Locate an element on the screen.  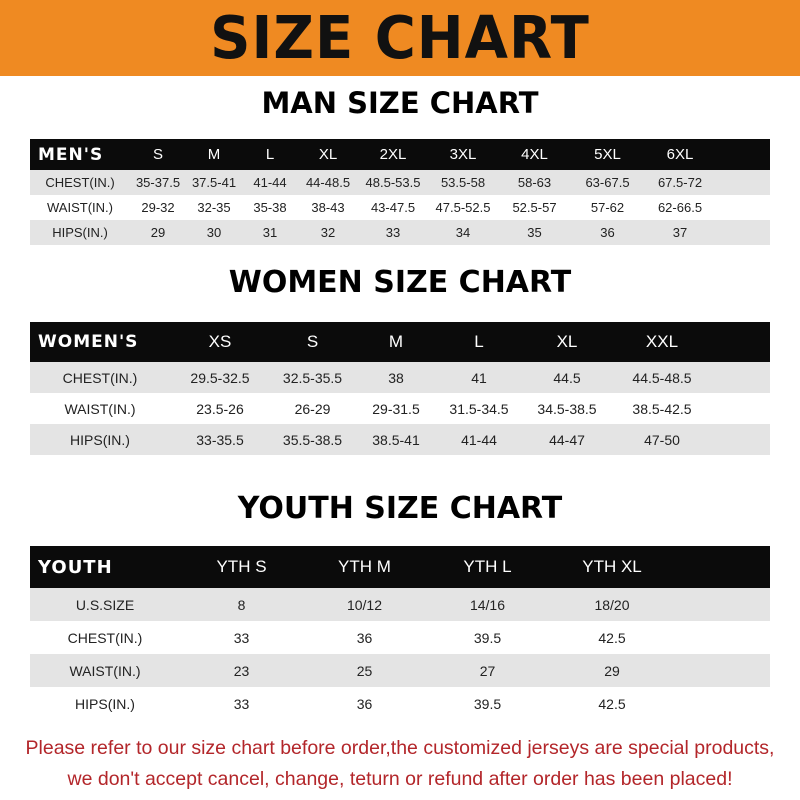
banner: SIZE CHART is located at coordinates (400, 38).